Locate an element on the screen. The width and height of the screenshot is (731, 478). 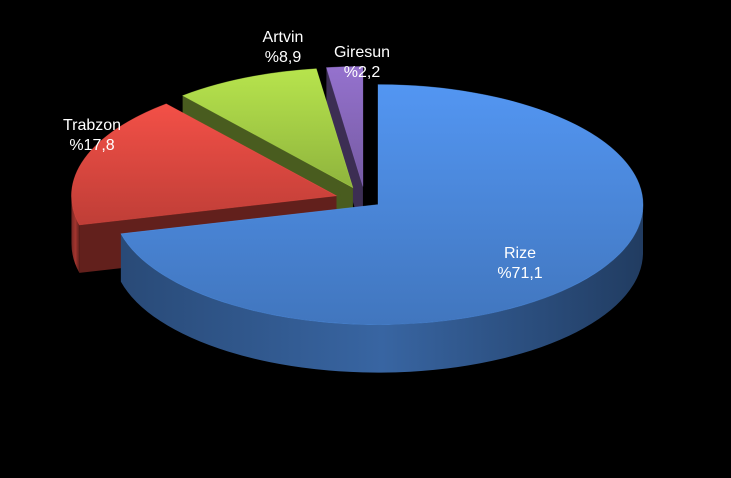
label-artvin: Artvin %8,9 is located at coordinates (283, 47).